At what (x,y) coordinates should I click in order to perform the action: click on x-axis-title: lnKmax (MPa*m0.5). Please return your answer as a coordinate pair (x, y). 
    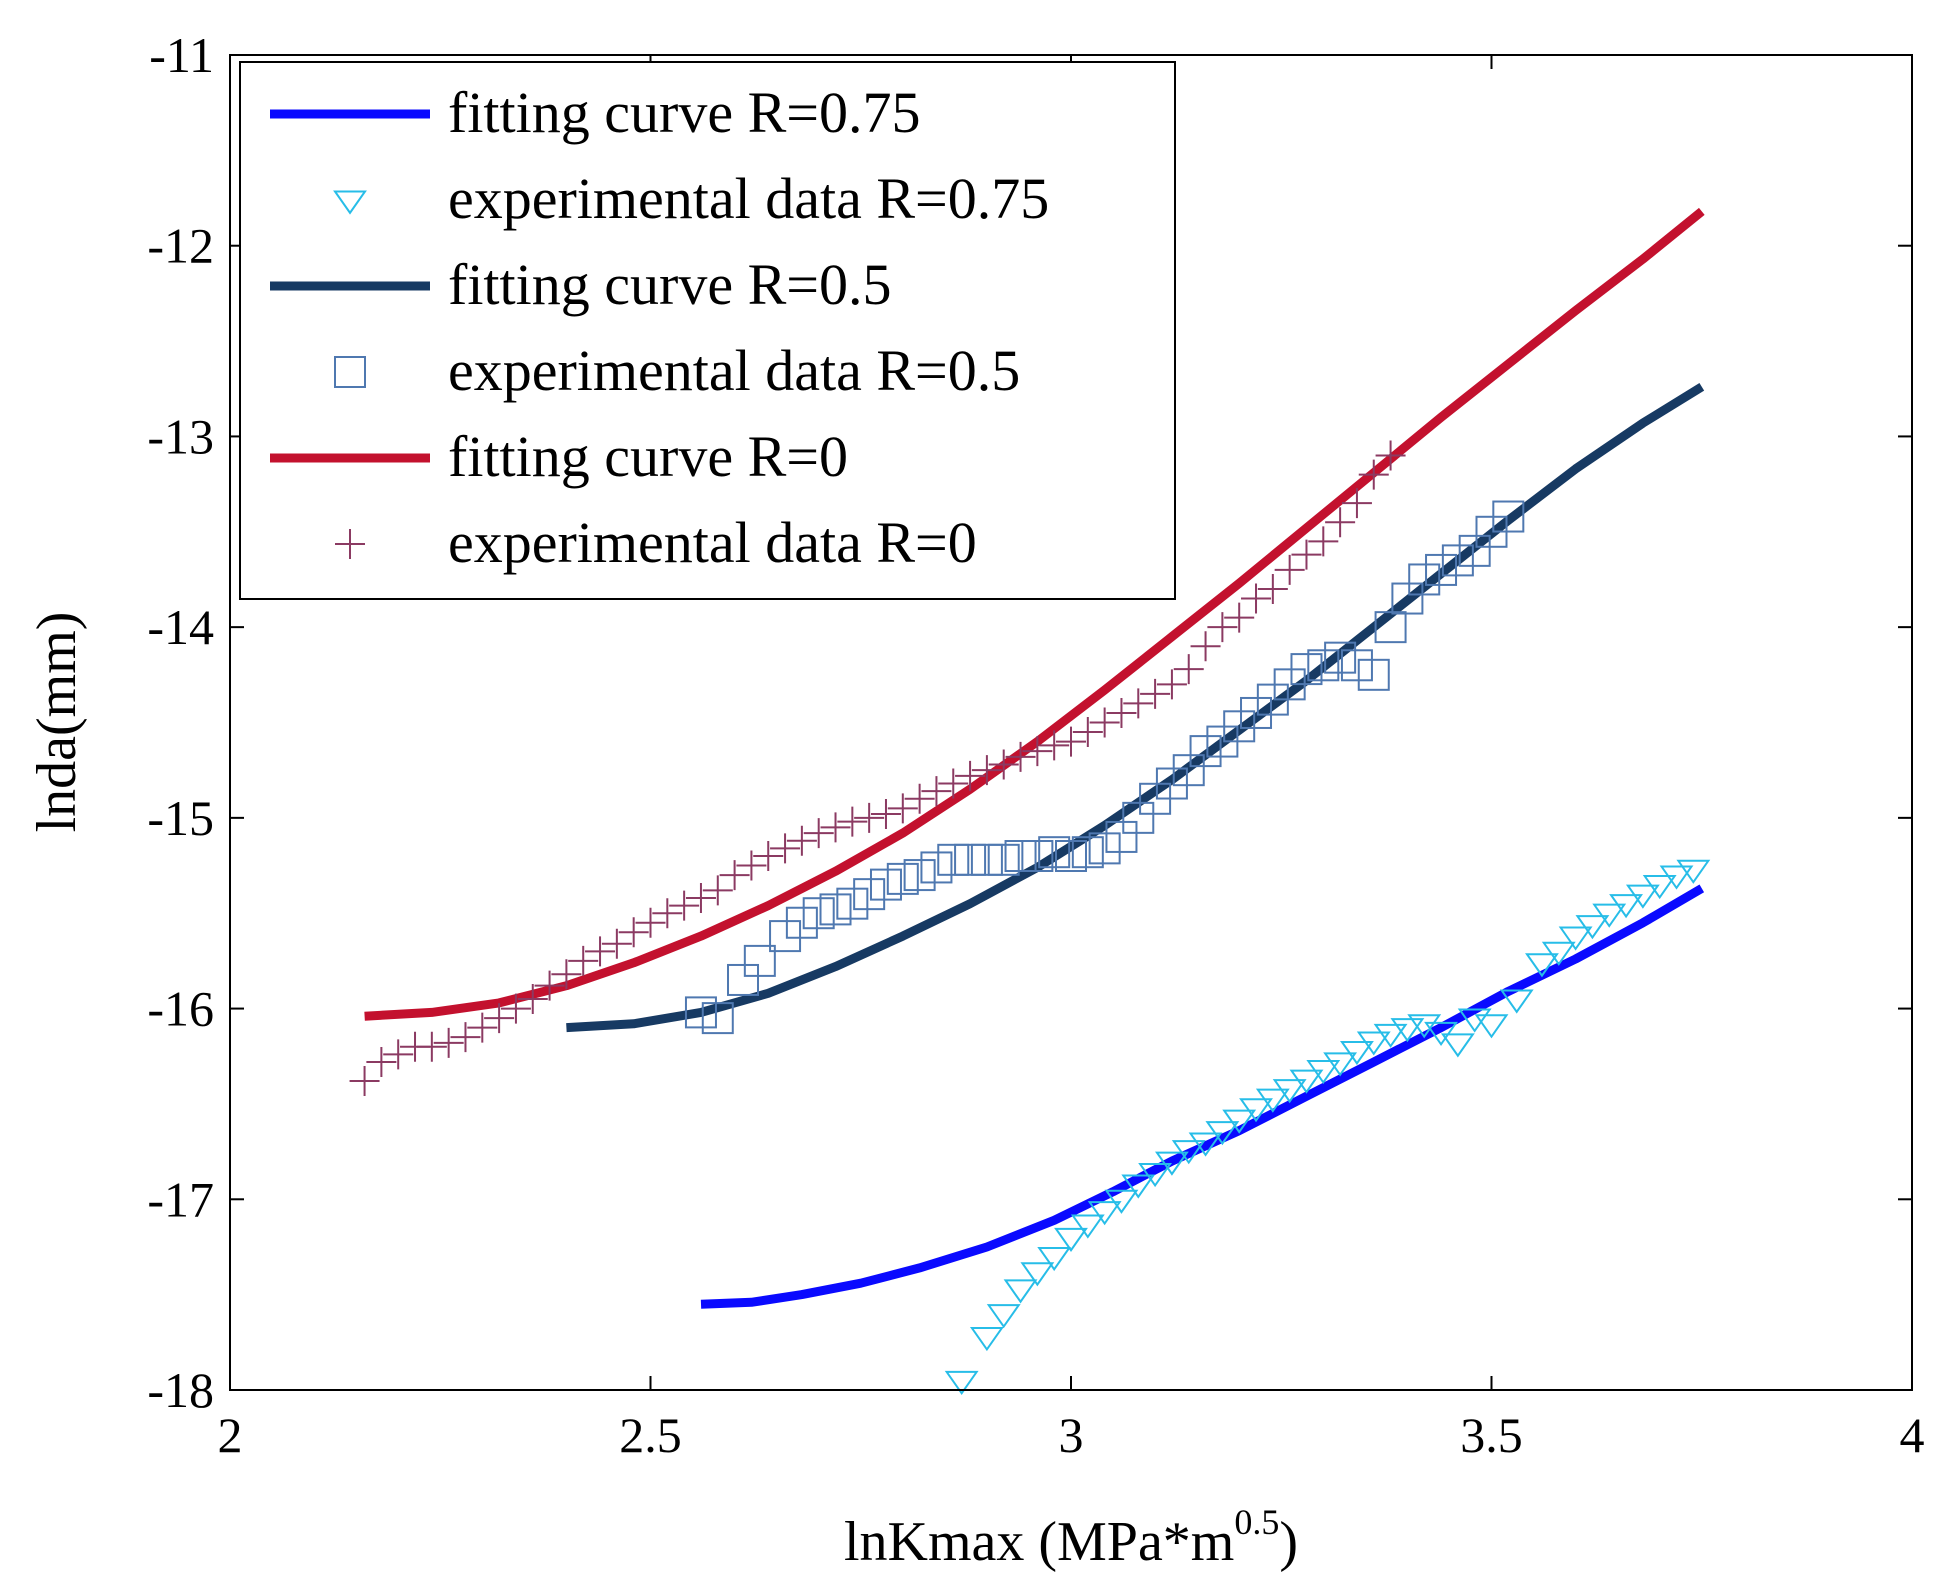
    Looking at the image, I should click on (1071, 1537).